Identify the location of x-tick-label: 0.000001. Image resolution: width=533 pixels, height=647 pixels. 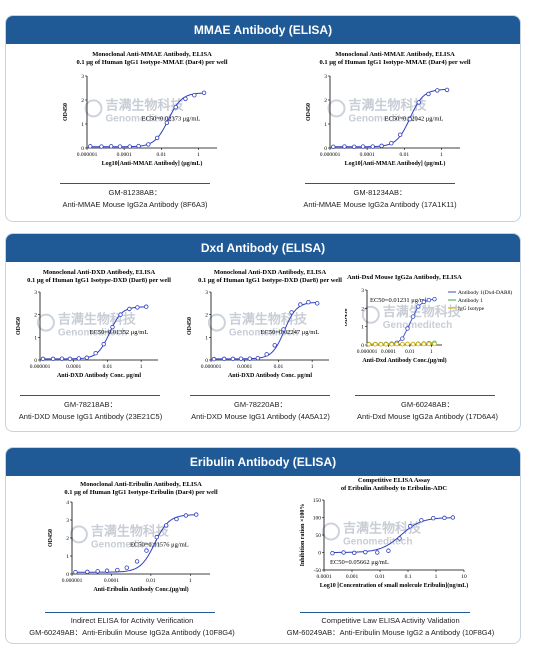
(72, 581).